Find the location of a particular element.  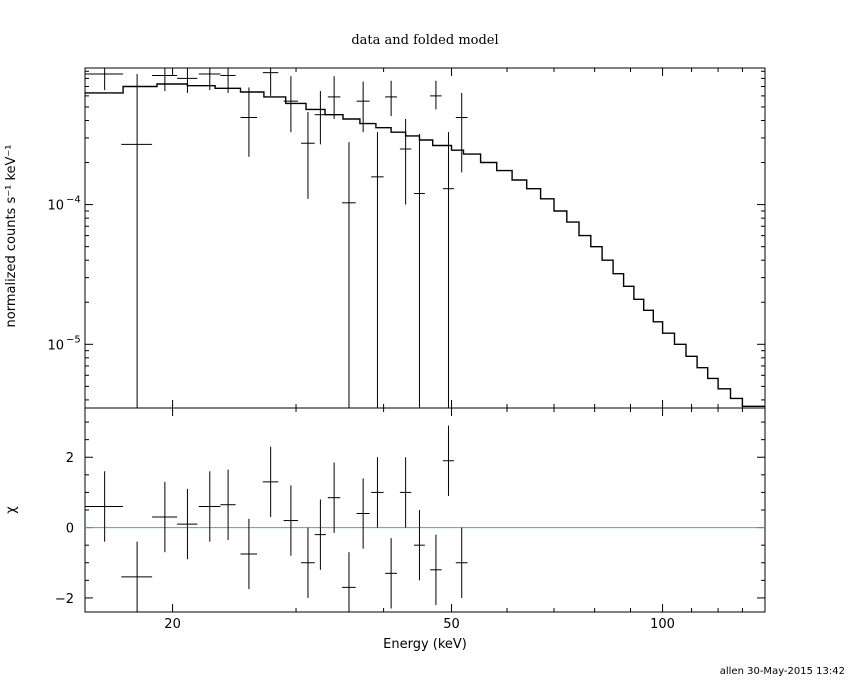

bottom-y-axis-label: χ is located at coordinates (11, 510).